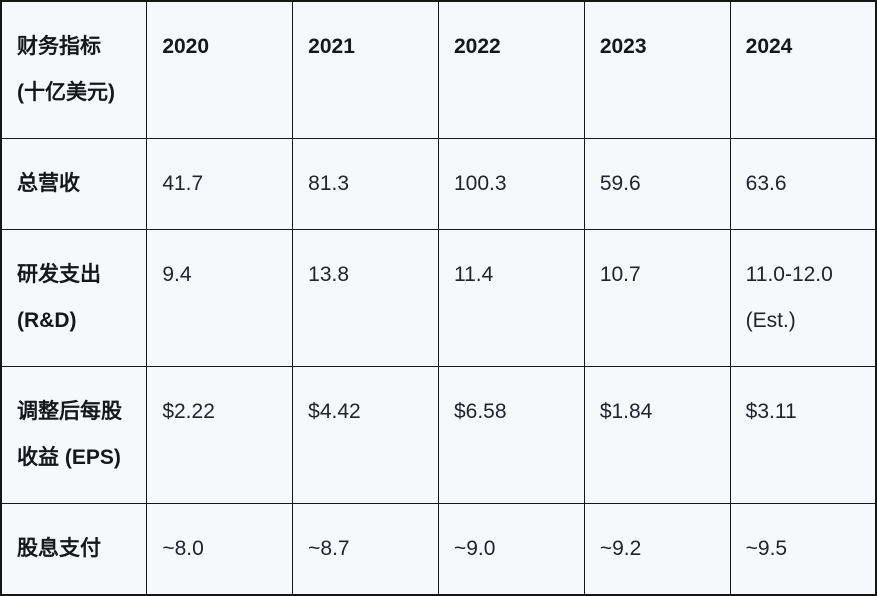 The image size is (877, 596). Describe the element at coordinates (657, 69) in the screenshot. I see `column-header-year-2023: 2023` at that location.